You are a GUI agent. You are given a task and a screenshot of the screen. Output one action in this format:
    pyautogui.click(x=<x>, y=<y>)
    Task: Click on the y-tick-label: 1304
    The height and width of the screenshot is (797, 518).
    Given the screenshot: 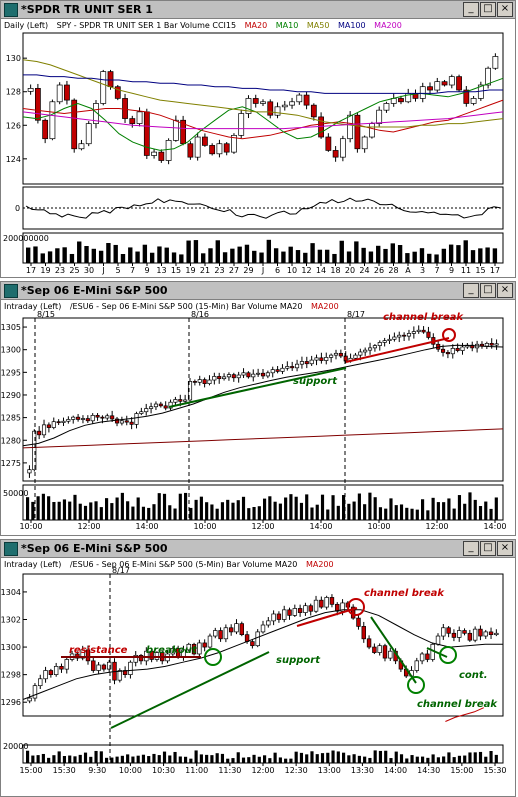 What is the action you would take?
    pyautogui.click(x=11, y=592)
    